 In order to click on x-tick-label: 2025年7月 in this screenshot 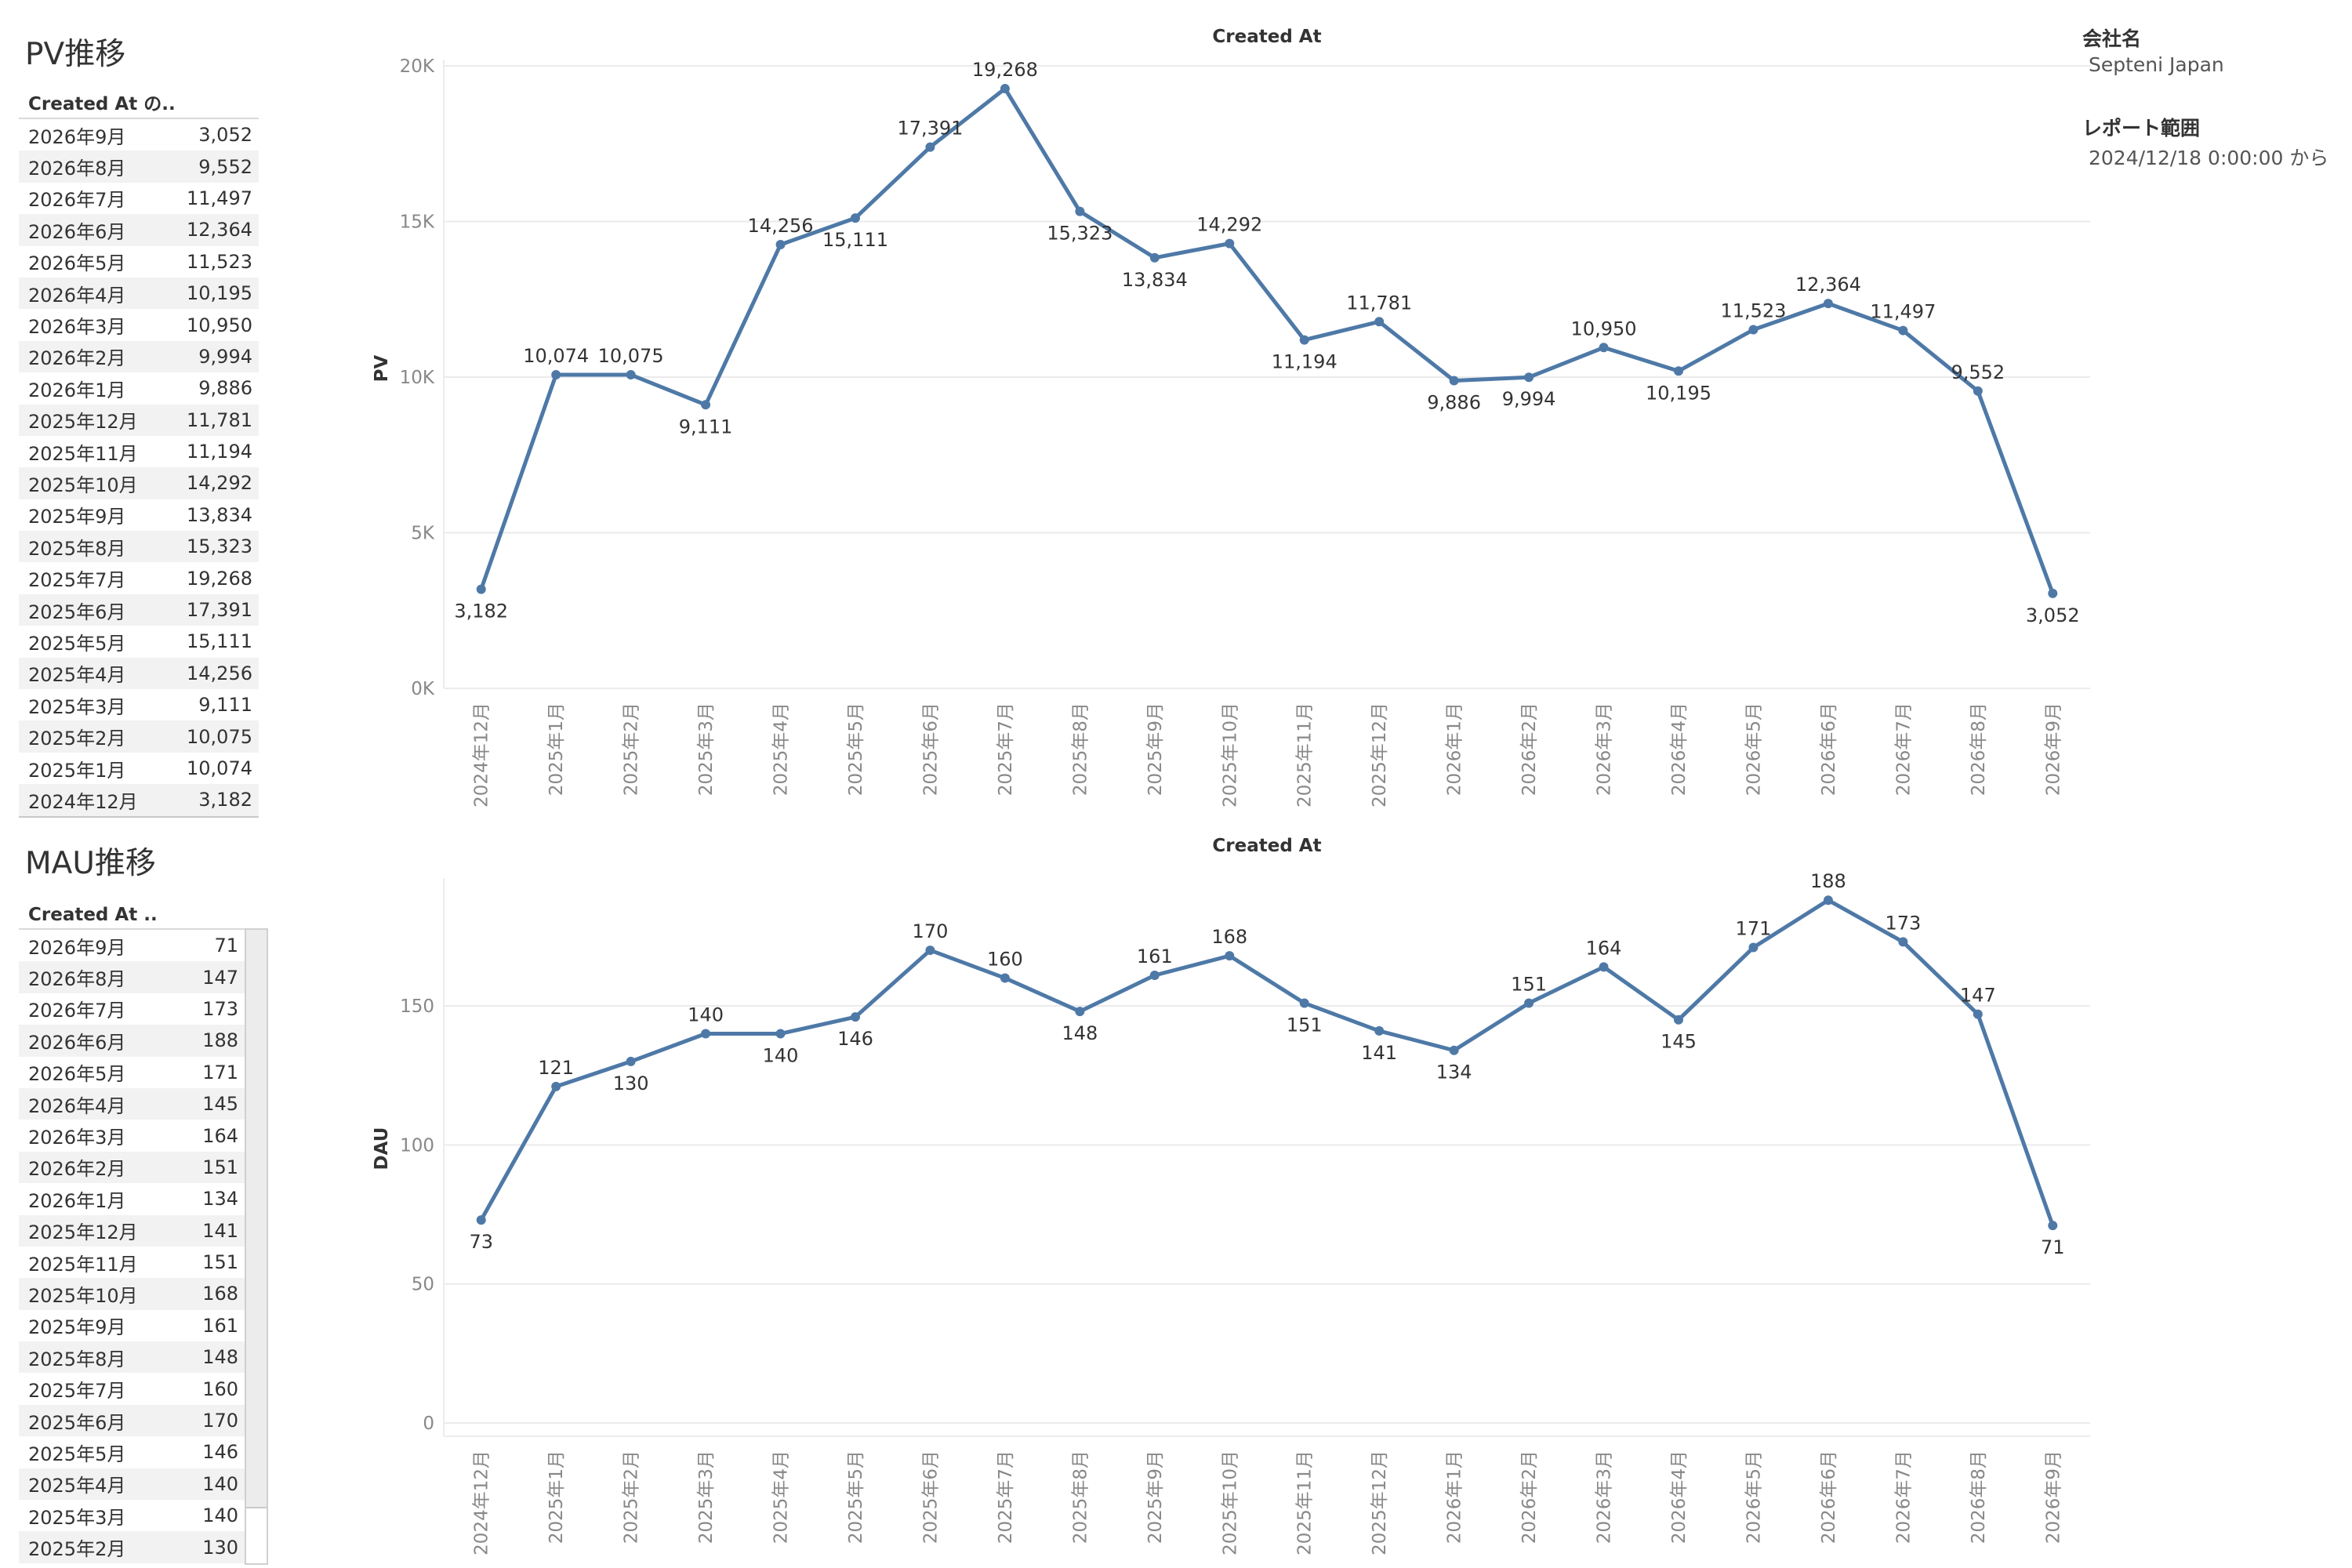, I will do `click(1006, 1497)`.